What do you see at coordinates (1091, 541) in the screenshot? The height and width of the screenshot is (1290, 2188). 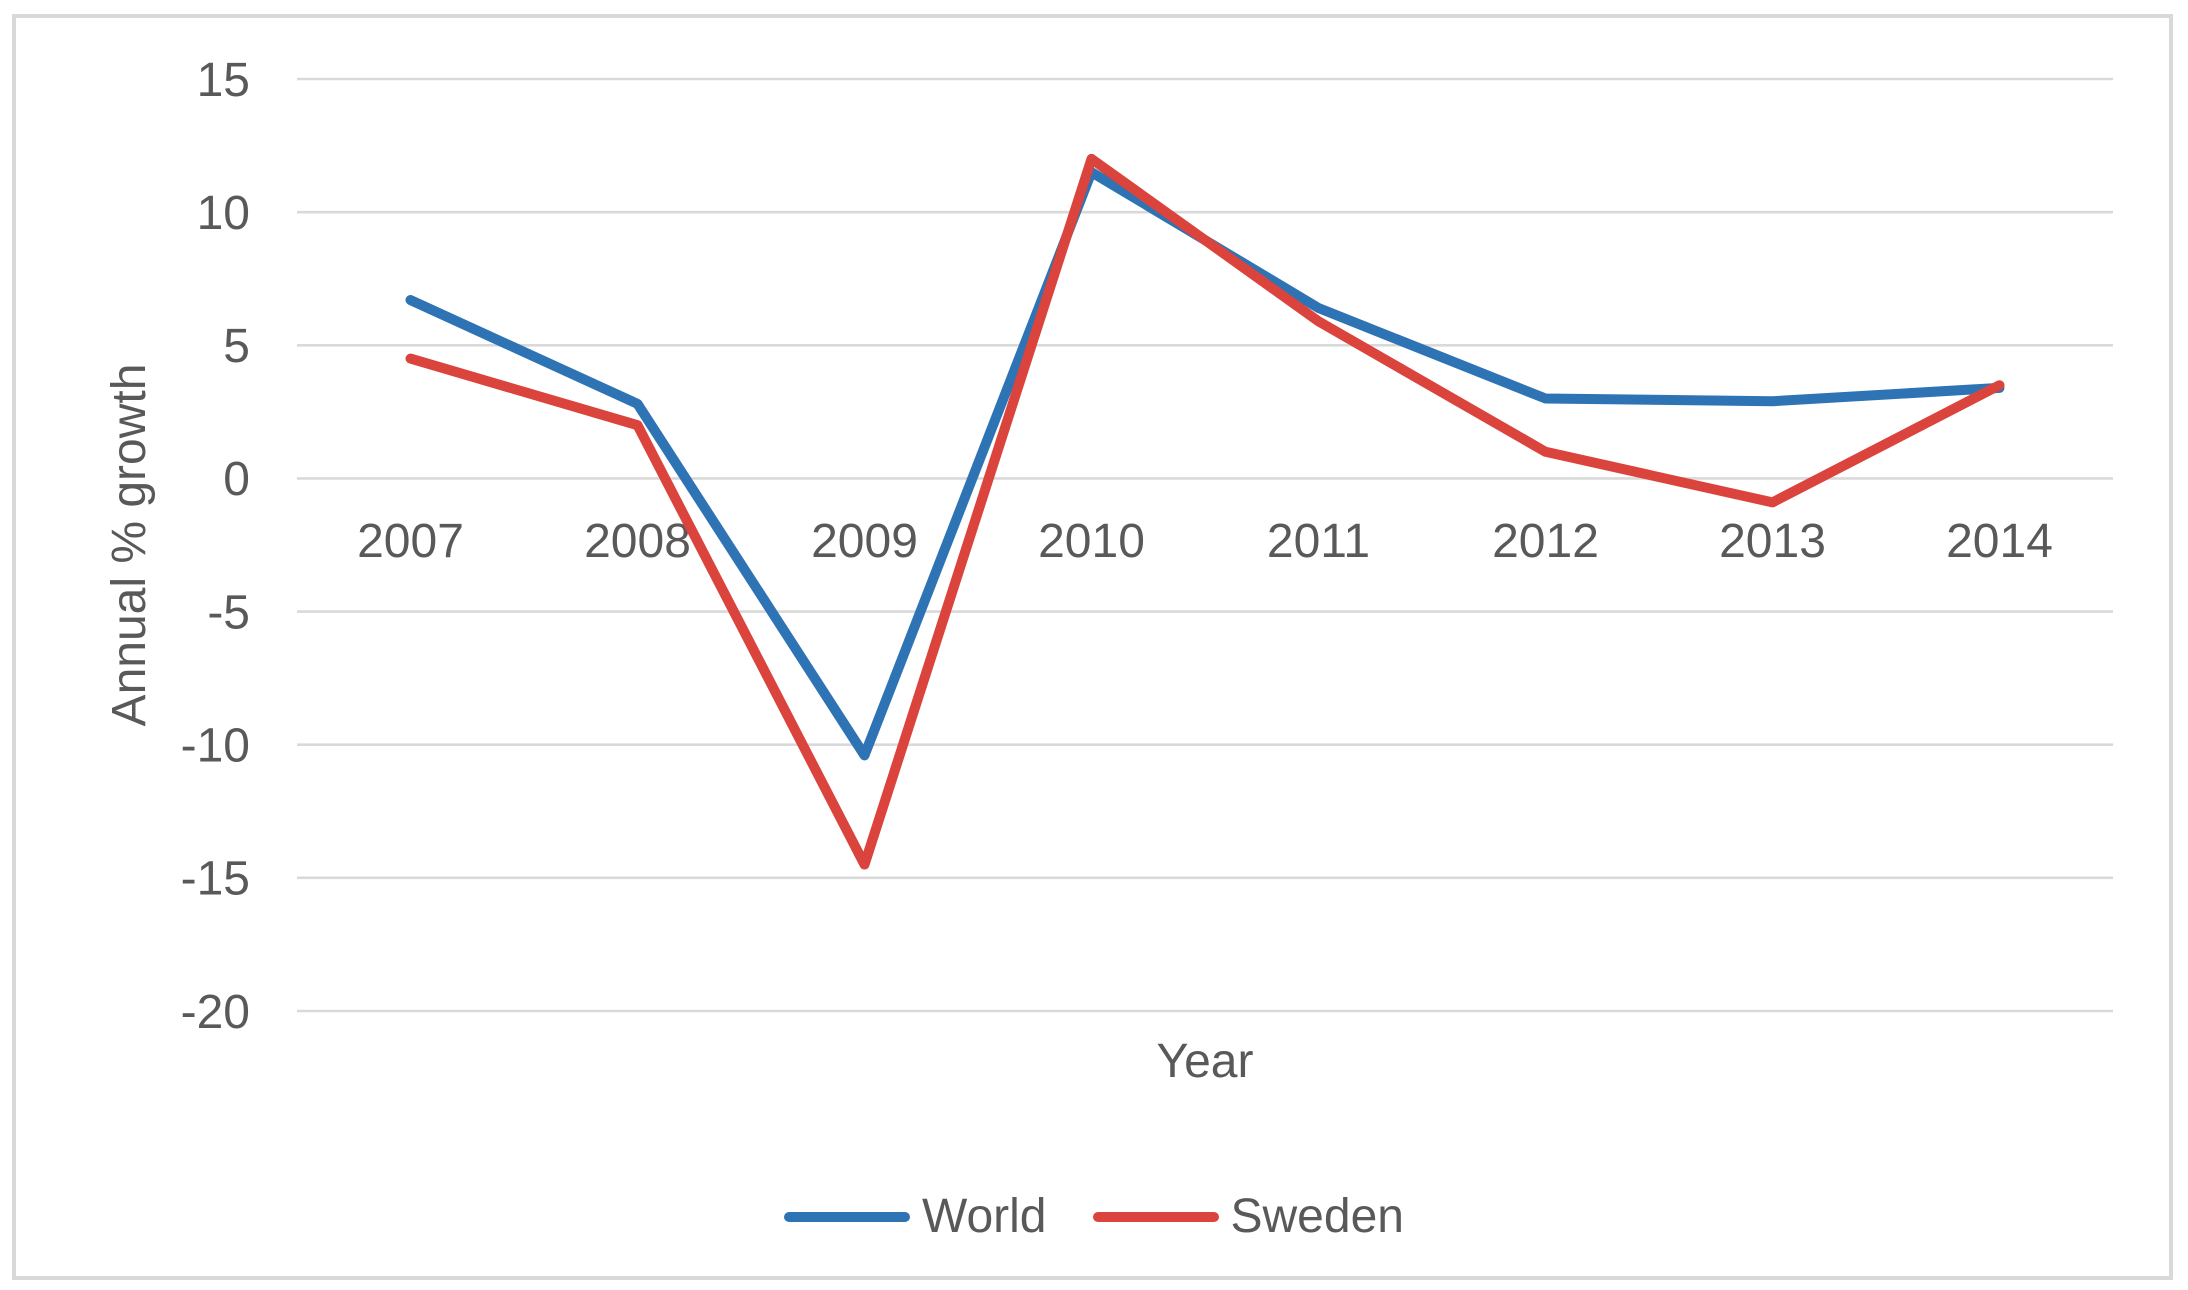 I see `x-tick-label: 2010` at bounding box center [1091, 541].